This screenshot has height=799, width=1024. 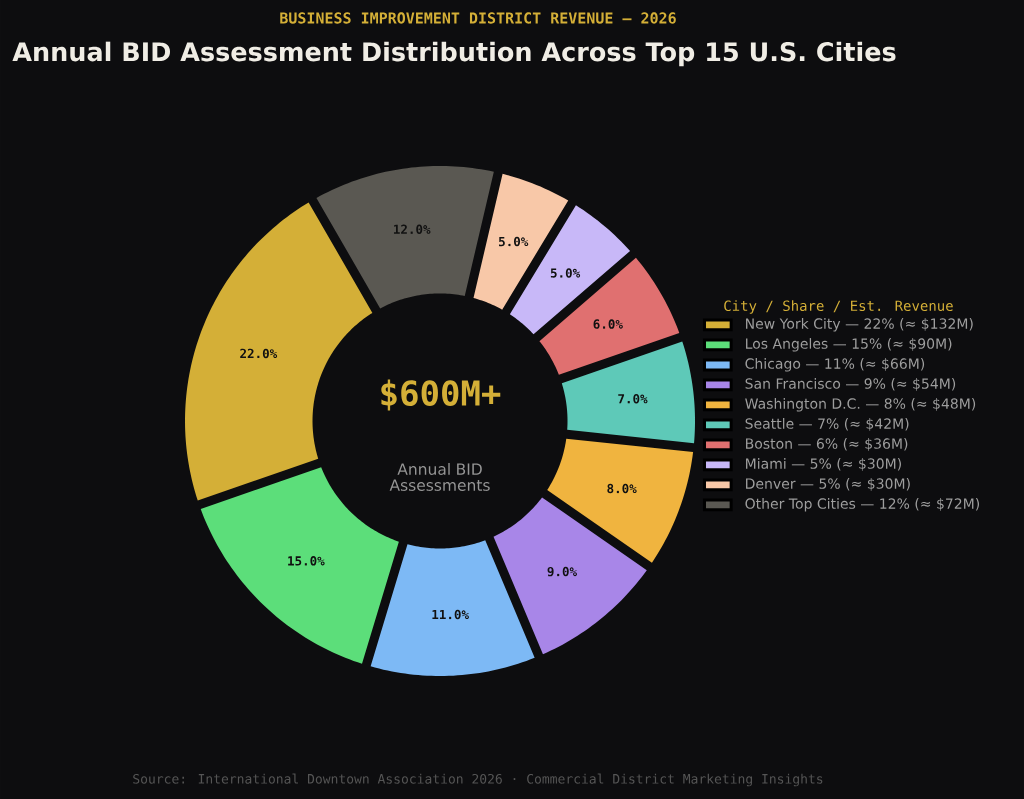 What do you see at coordinates (608, 324) in the screenshot?
I see `data-label: 6.0%` at bounding box center [608, 324].